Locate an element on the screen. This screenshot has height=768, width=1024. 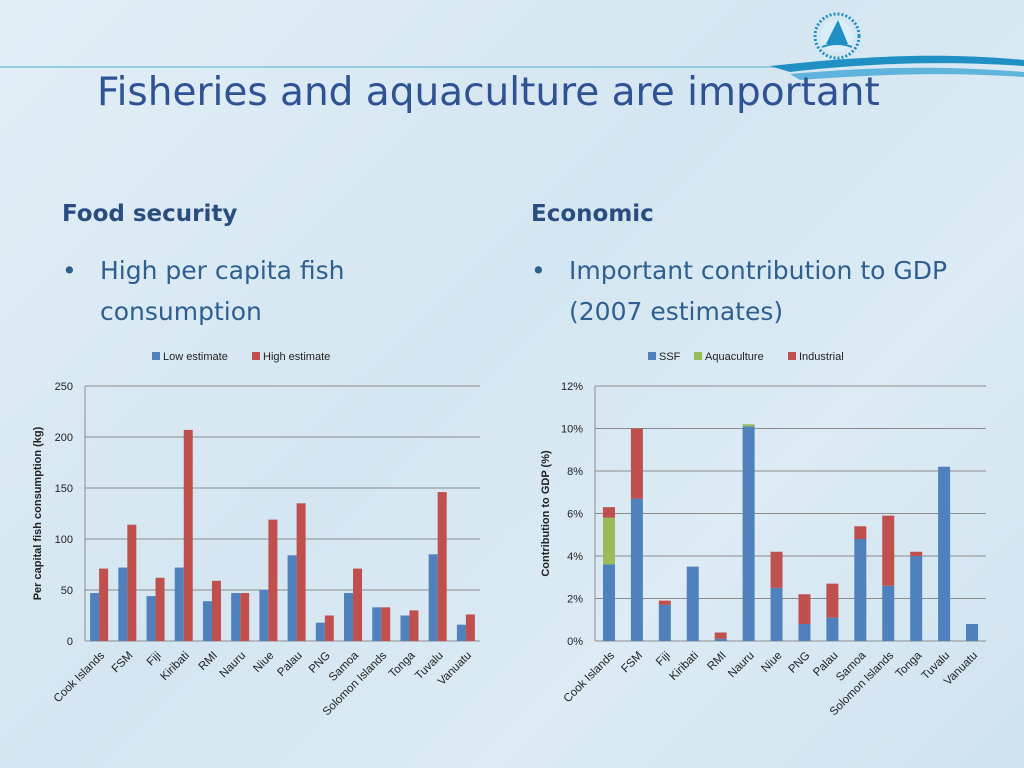
x-tick-label: Fiji is located at coordinates (663, 659).